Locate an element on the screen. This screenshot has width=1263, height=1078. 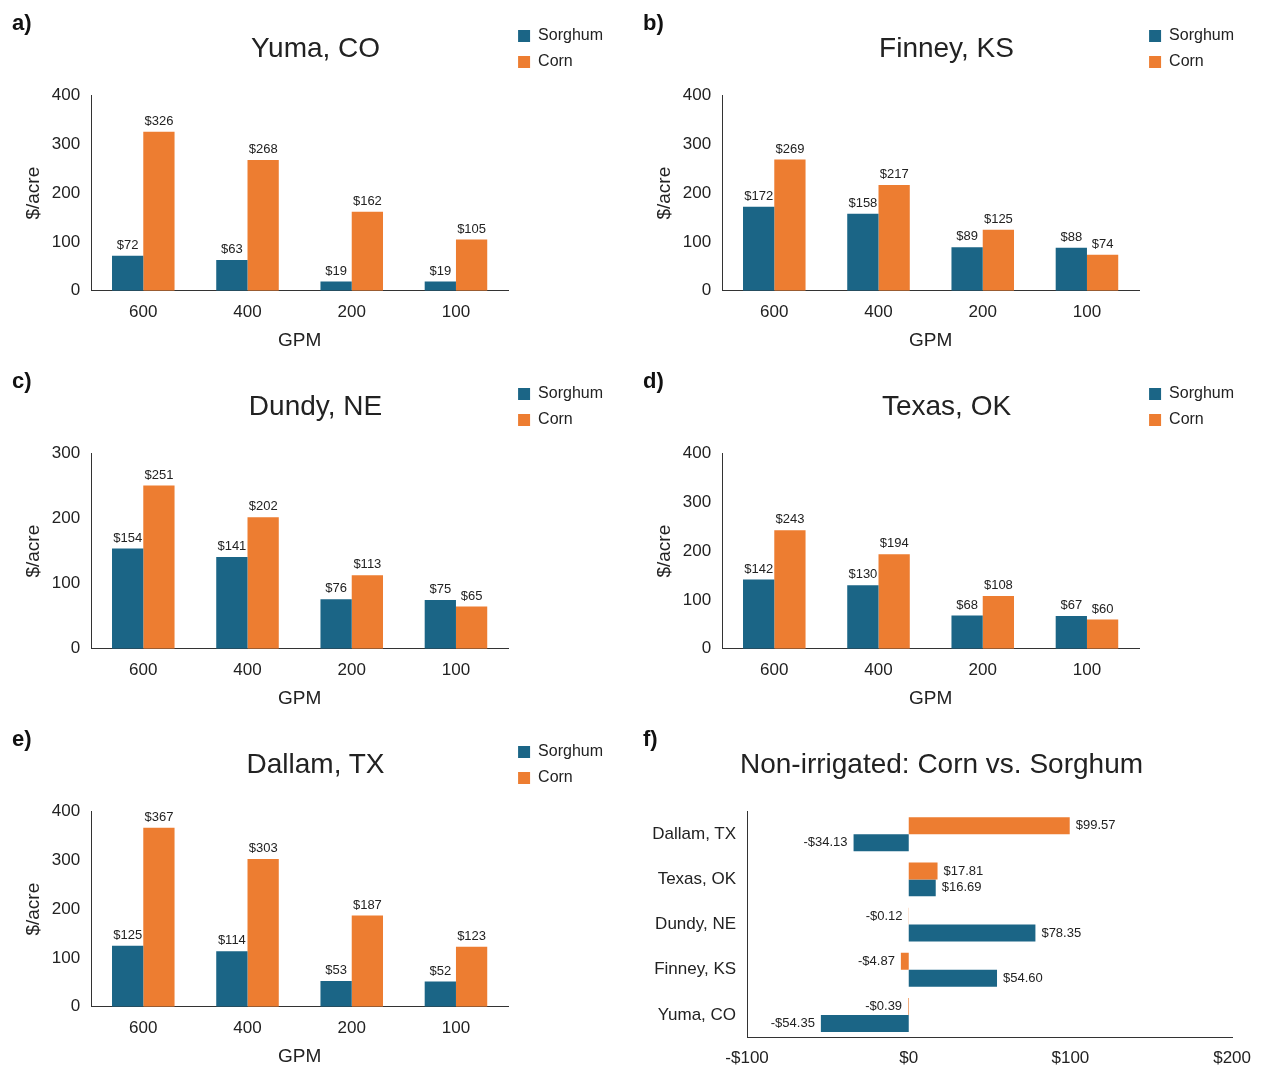
data-label: $130 is located at coordinates (863, 574).